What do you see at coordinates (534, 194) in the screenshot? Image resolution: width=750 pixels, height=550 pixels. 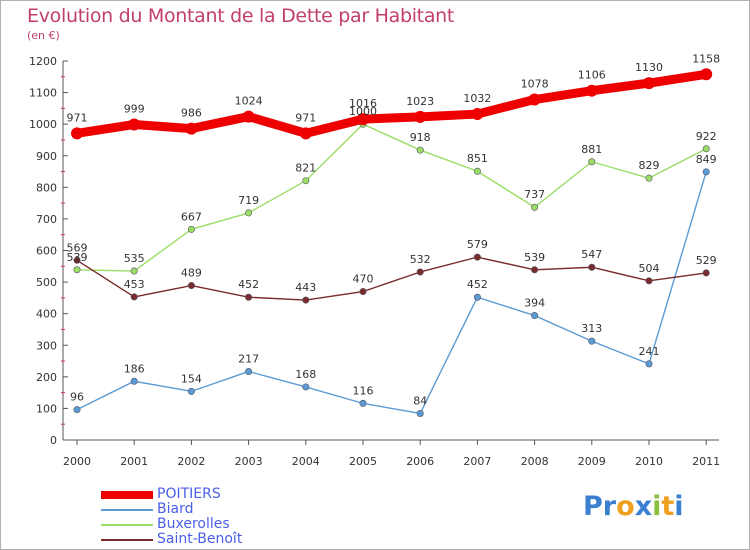 I see `data-label: 737` at bounding box center [534, 194].